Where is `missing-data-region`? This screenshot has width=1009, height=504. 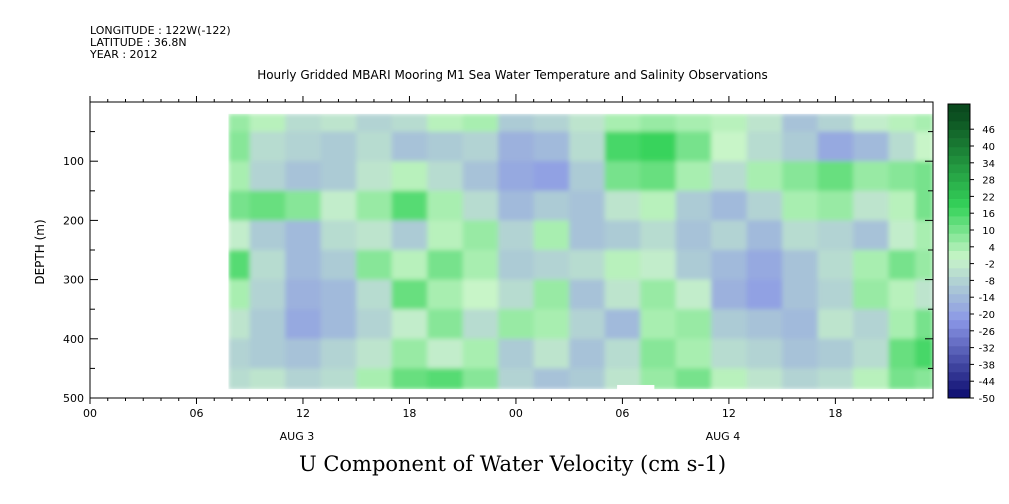 missing-data-region is located at coordinates (159, 250).